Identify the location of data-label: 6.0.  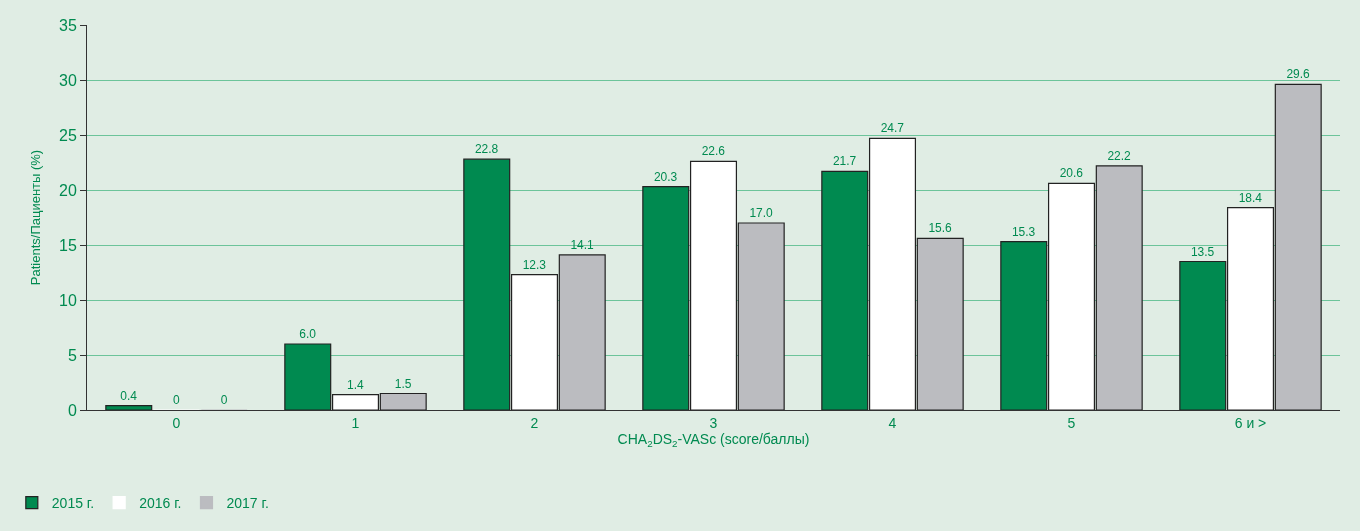
(308, 334).